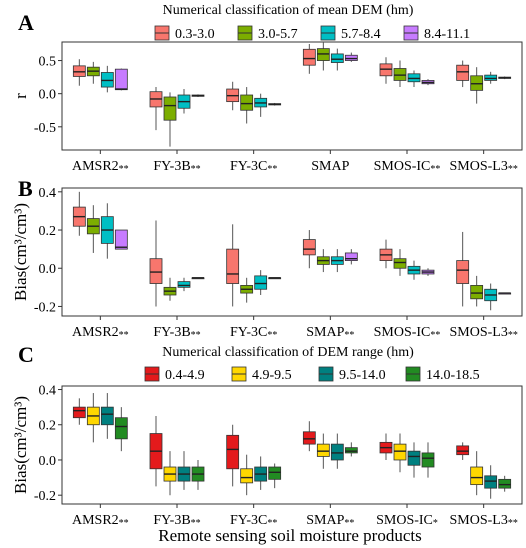  What do you see at coordinates (26, 22) in the screenshot?
I see `panel-label-a: A` at bounding box center [26, 22].